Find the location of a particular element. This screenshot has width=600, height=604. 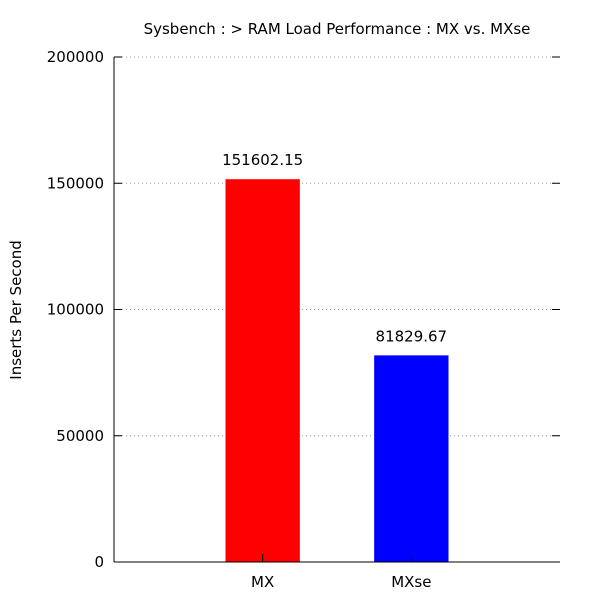

y-tick-label: 50000 is located at coordinates (80, 436).